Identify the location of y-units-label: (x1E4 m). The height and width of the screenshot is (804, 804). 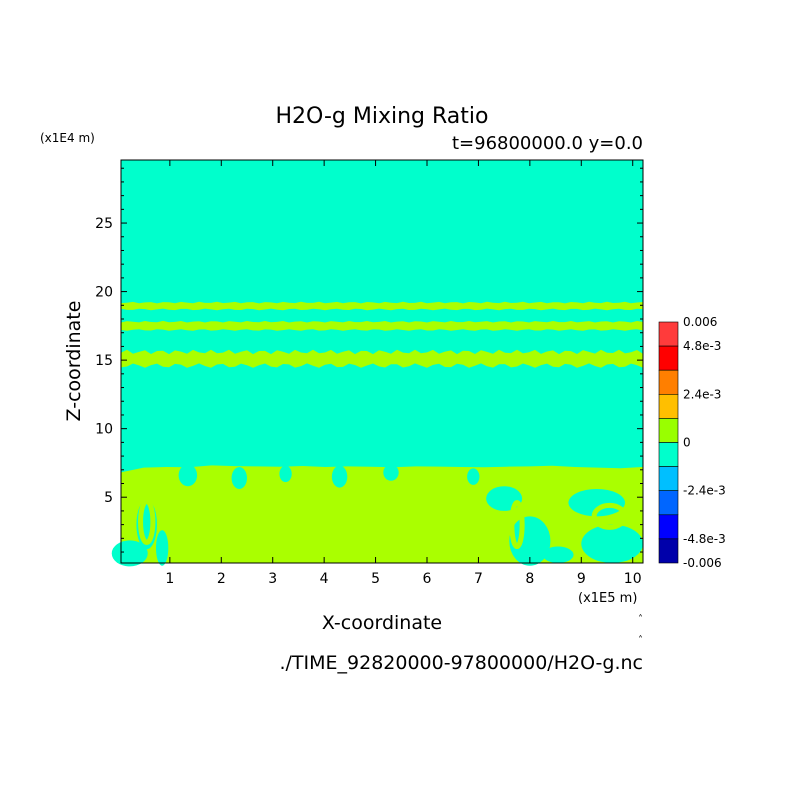
(67, 138).